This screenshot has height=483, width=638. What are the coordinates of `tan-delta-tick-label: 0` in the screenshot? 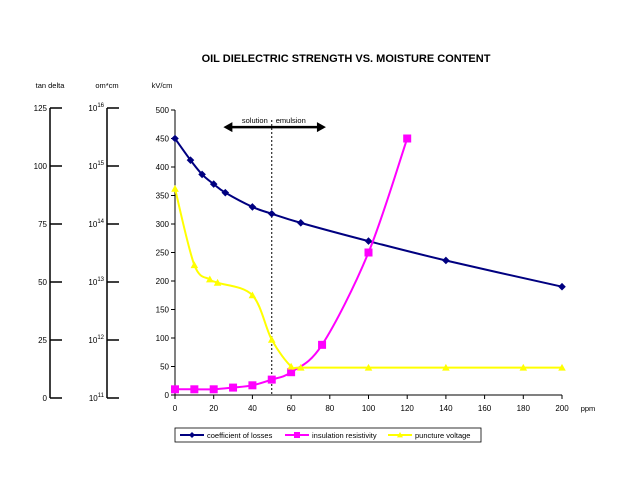 It's located at (45, 398).